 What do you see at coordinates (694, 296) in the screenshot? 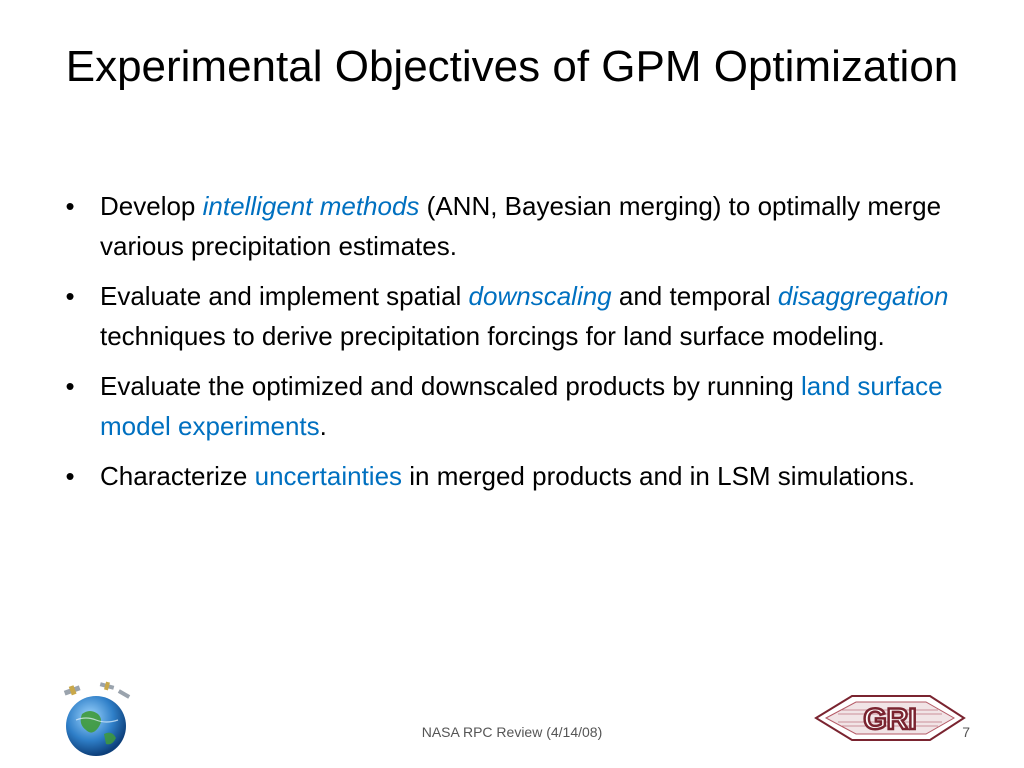
I see `text-run: and temporal` at bounding box center [694, 296].